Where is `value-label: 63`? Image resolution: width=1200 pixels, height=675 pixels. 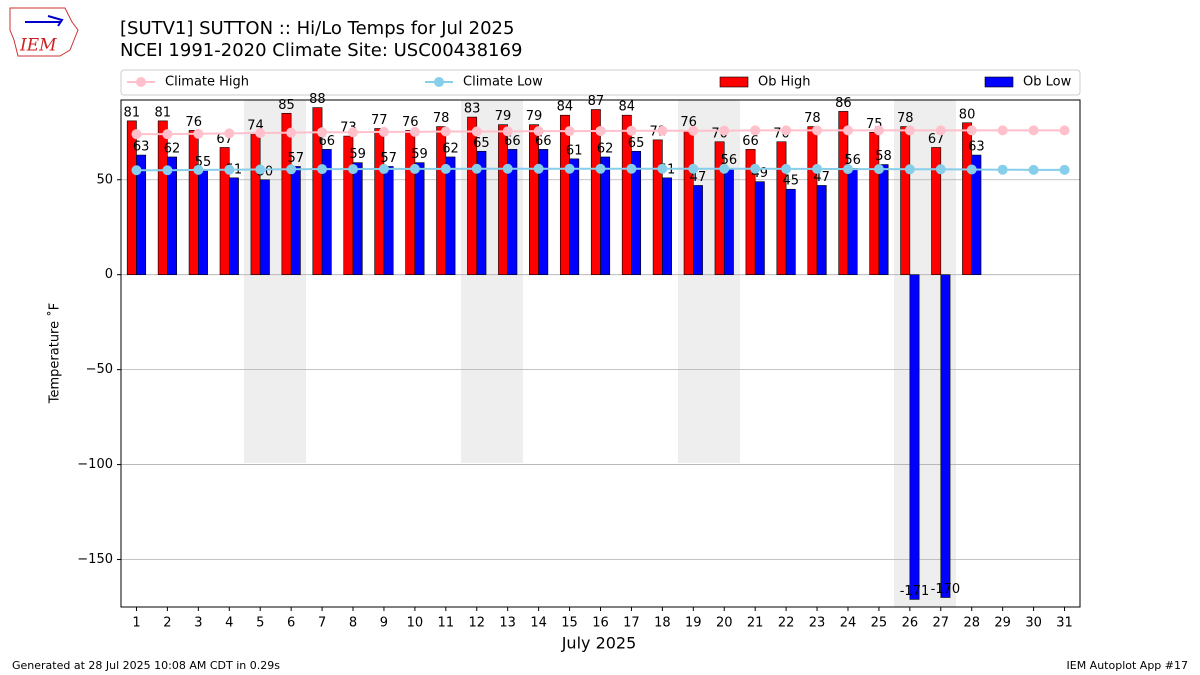 value-label: 63 is located at coordinates (141, 147).